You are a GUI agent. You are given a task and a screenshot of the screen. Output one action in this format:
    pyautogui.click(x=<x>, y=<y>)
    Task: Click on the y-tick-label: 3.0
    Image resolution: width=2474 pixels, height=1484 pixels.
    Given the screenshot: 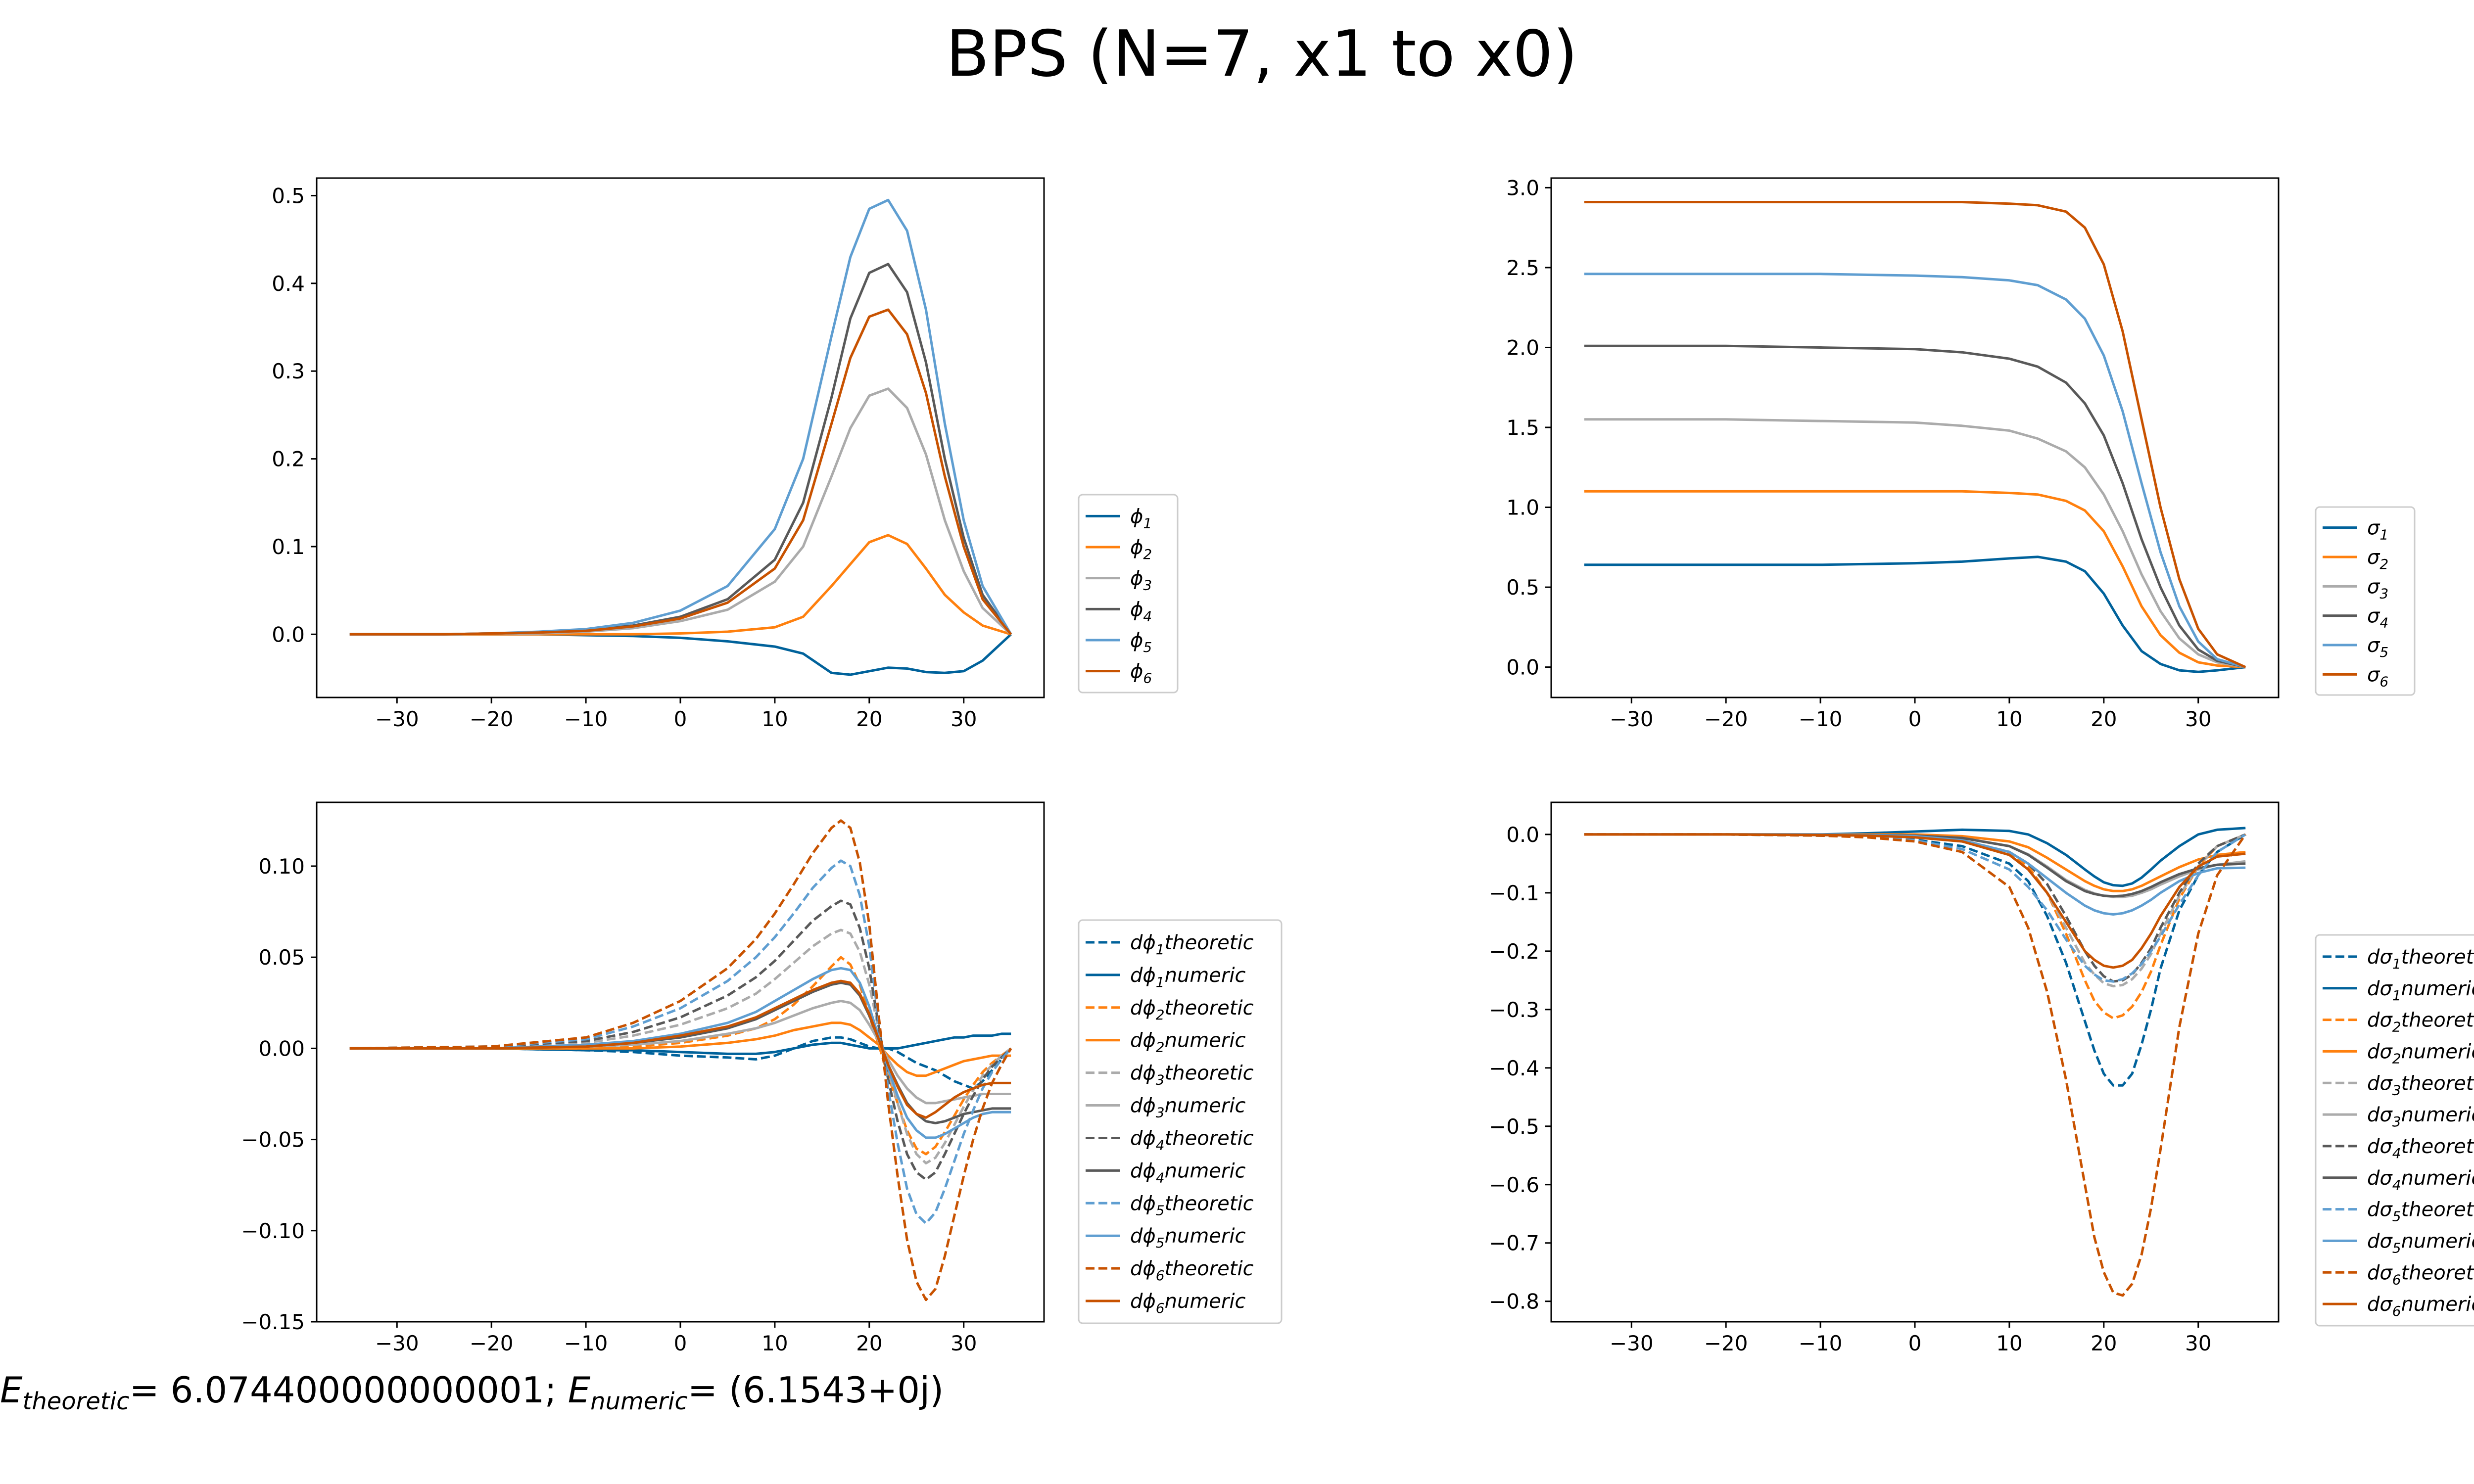 What is the action you would take?
    pyautogui.click(x=1523, y=188)
    